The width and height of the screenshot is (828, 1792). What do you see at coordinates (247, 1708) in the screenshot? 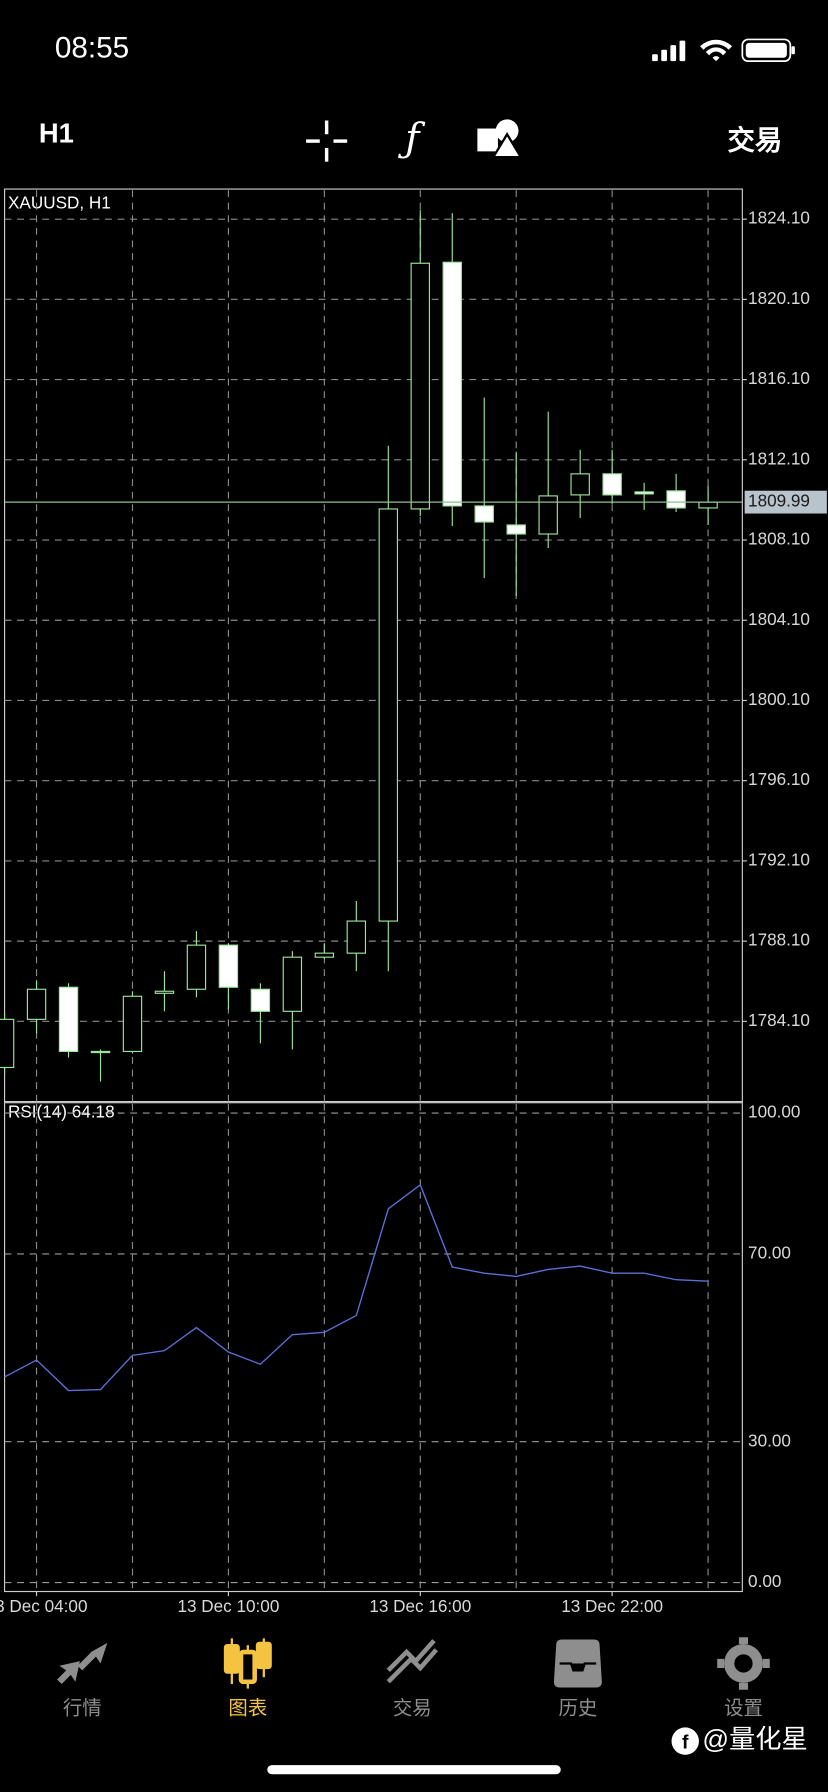
I see `tab-label: 图表` at bounding box center [247, 1708].